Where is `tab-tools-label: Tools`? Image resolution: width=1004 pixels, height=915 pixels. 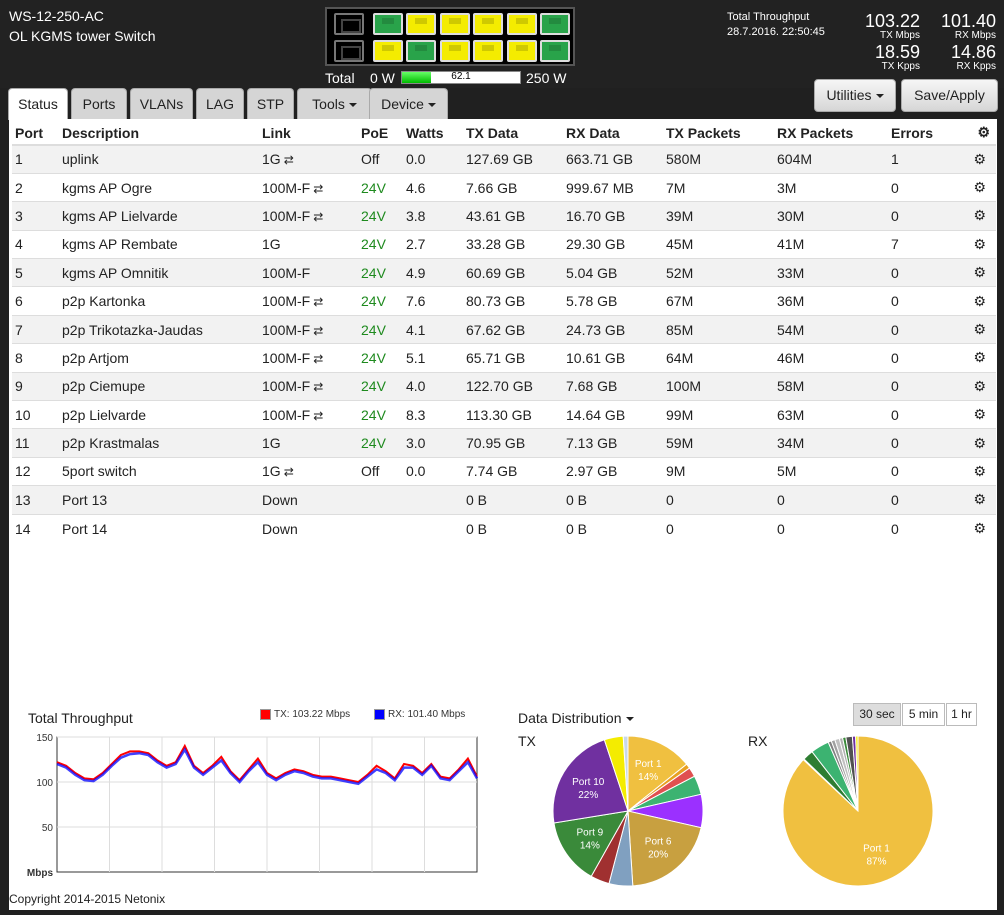
tab-tools-label: Tools is located at coordinates (328, 104).